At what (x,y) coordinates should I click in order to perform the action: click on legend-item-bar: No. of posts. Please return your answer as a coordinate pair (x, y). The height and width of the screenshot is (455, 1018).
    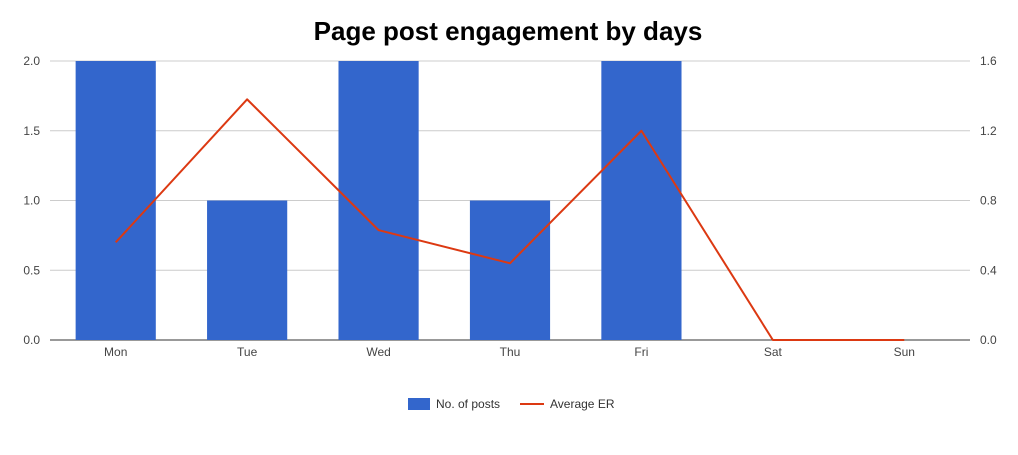
    Looking at the image, I should click on (454, 404).